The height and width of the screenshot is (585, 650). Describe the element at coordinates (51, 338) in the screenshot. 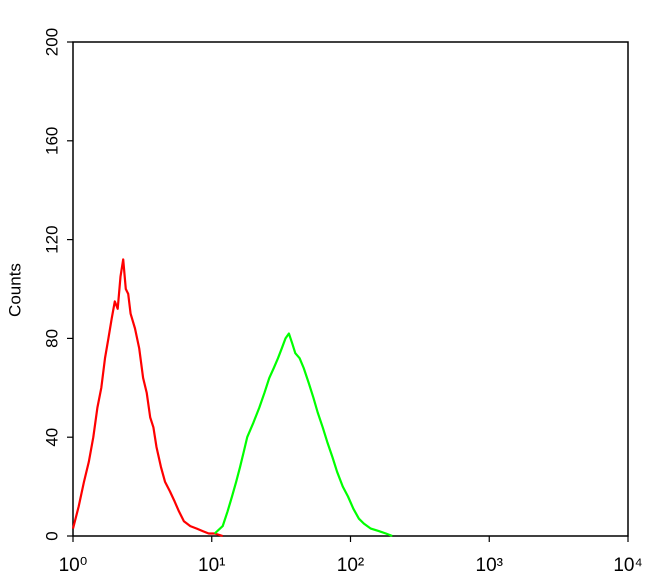

I see `y-tick-label: 80` at that location.